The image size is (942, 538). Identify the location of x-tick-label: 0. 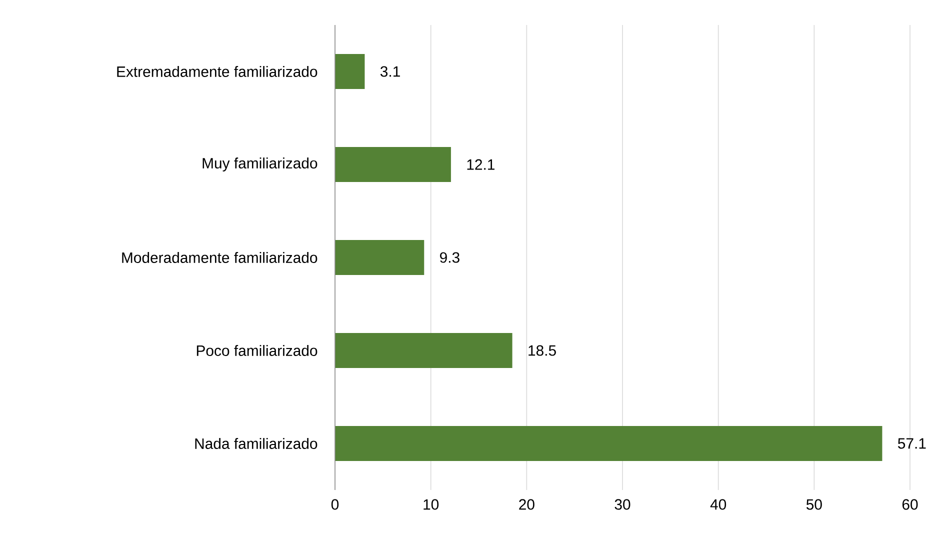
(335, 504).